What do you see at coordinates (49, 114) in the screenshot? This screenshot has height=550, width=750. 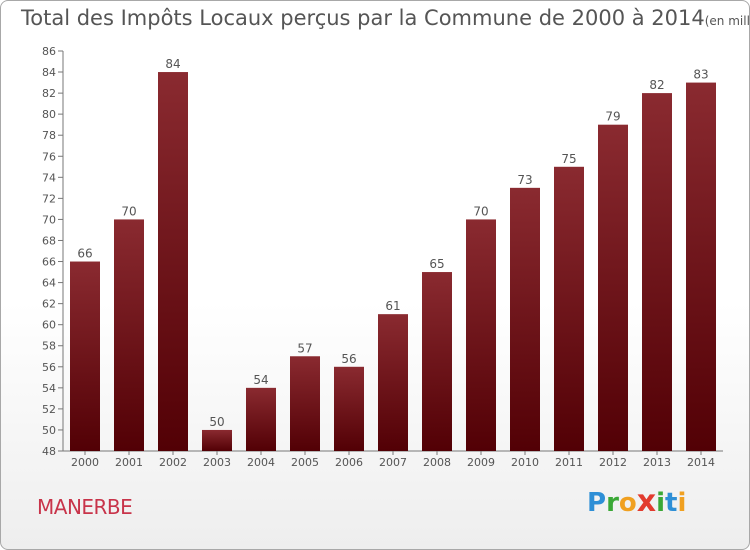 I see `y-tick-label: 80` at bounding box center [49, 114].